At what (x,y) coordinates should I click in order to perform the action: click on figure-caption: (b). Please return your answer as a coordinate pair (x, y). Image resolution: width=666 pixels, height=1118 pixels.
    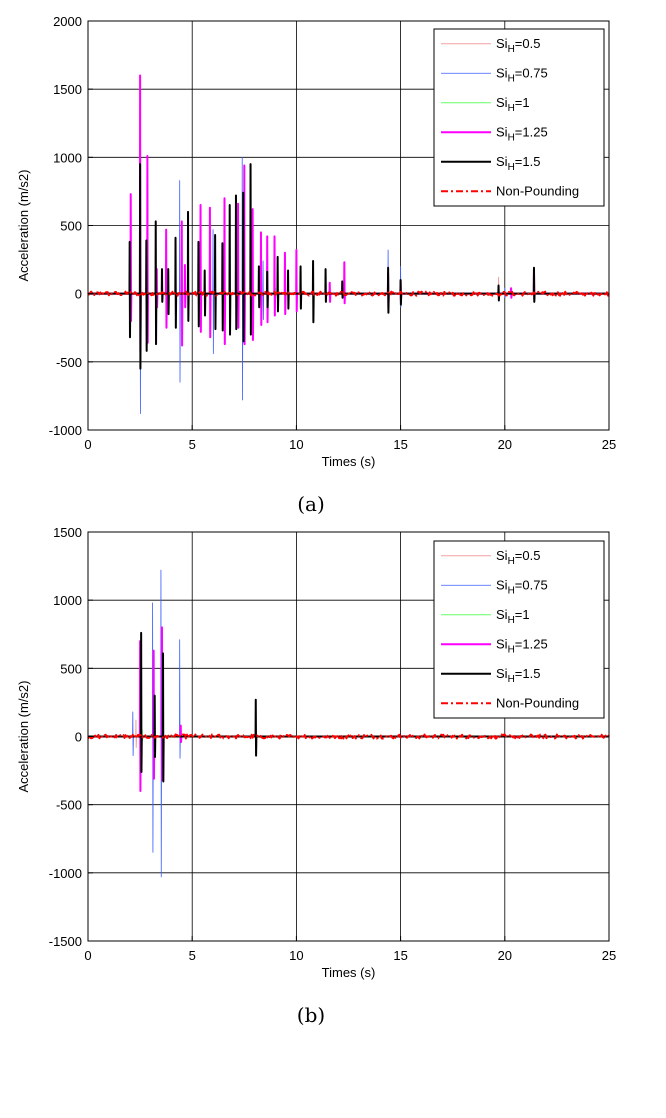
    Looking at the image, I should click on (311, 1015).